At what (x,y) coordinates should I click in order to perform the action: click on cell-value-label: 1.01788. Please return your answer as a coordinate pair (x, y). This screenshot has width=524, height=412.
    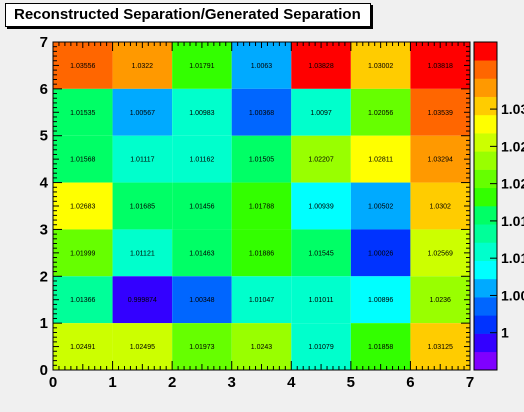
    Looking at the image, I should click on (261, 207).